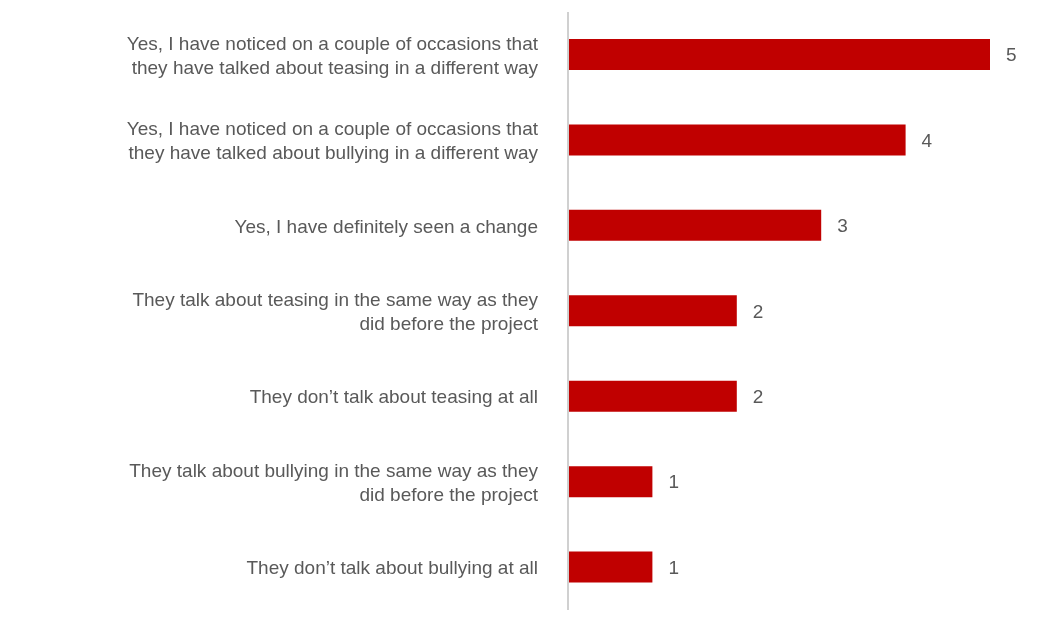  I want to click on y-tick-label: They don’t talk about teasing at all, so click(393, 396).